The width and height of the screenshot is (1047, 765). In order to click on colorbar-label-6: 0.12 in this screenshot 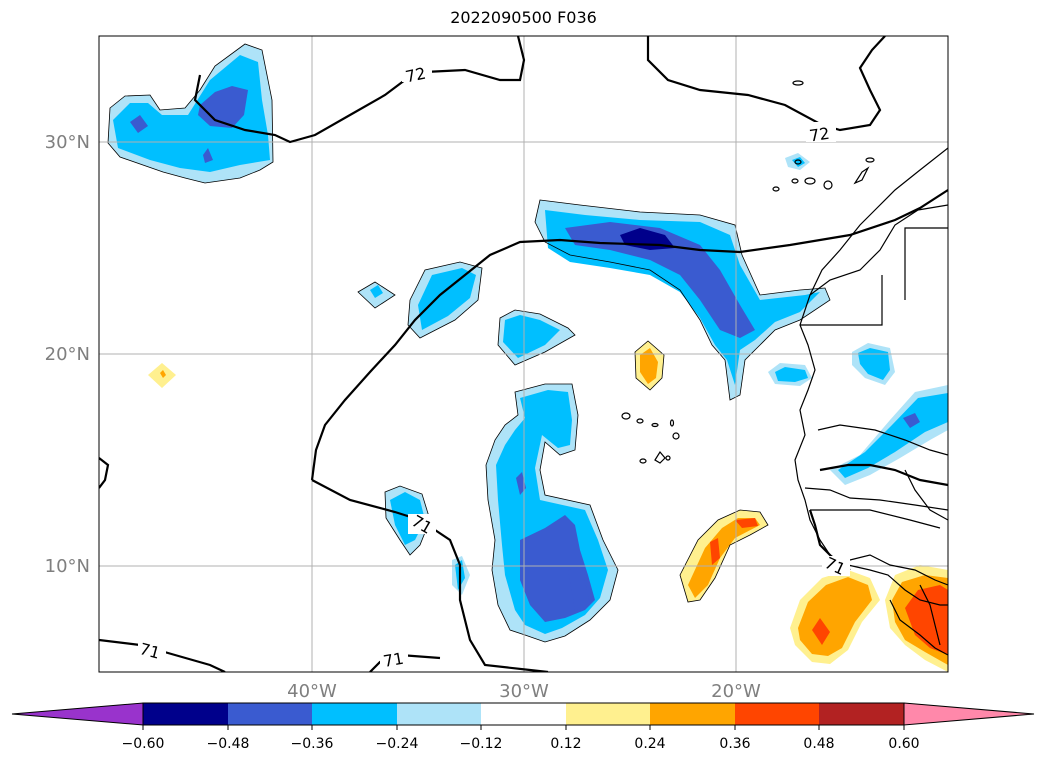, I will do `click(565, 744)`.